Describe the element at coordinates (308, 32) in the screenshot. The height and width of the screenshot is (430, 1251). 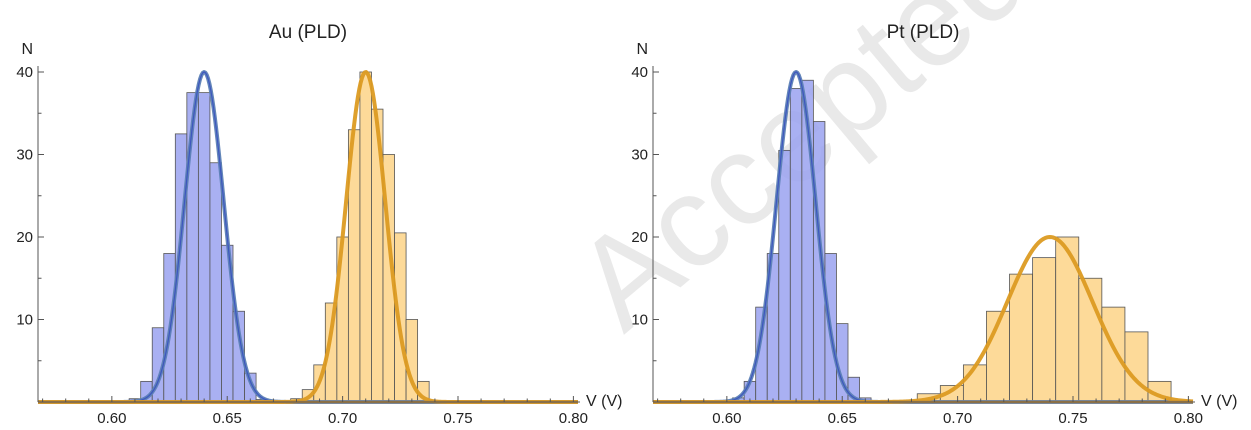
I see `chart-title: Au (PLD)` at that location.